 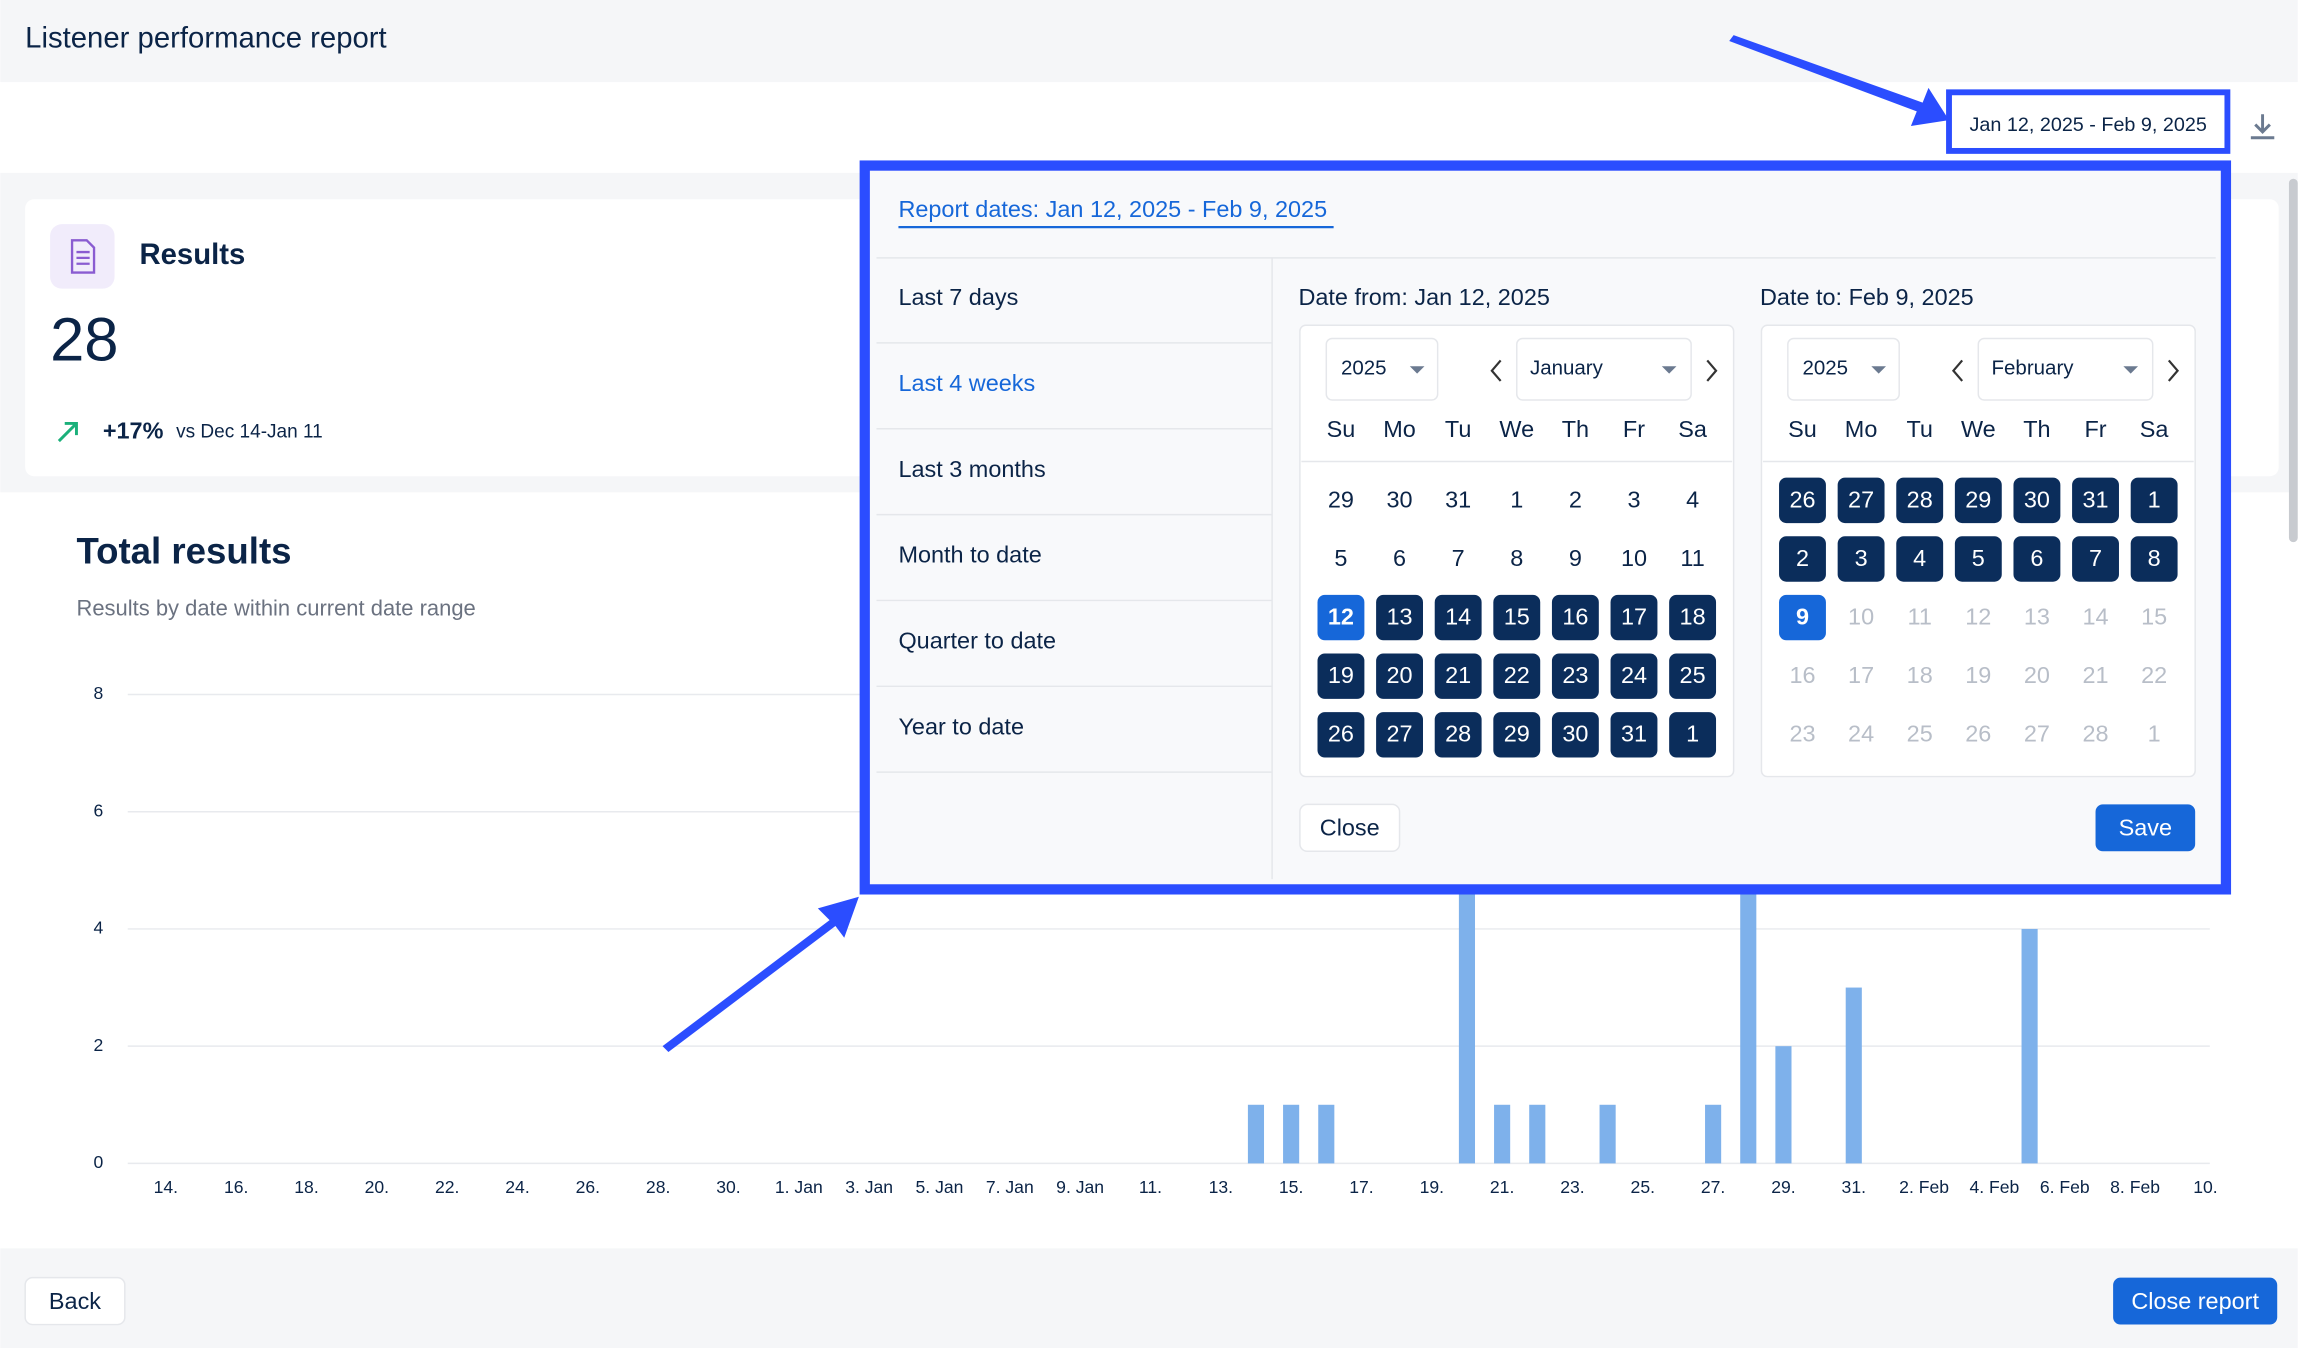 What do you see at coordinates (2262, 127) in the screenshot?
I see `download-icon` at bounding box center [2262, 127].